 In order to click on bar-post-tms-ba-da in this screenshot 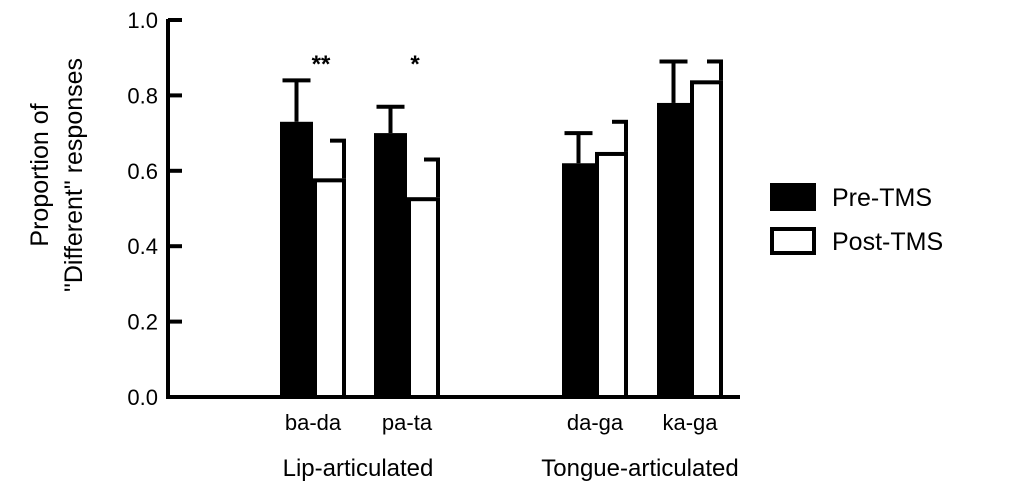, I will do `click(329, 288)`.